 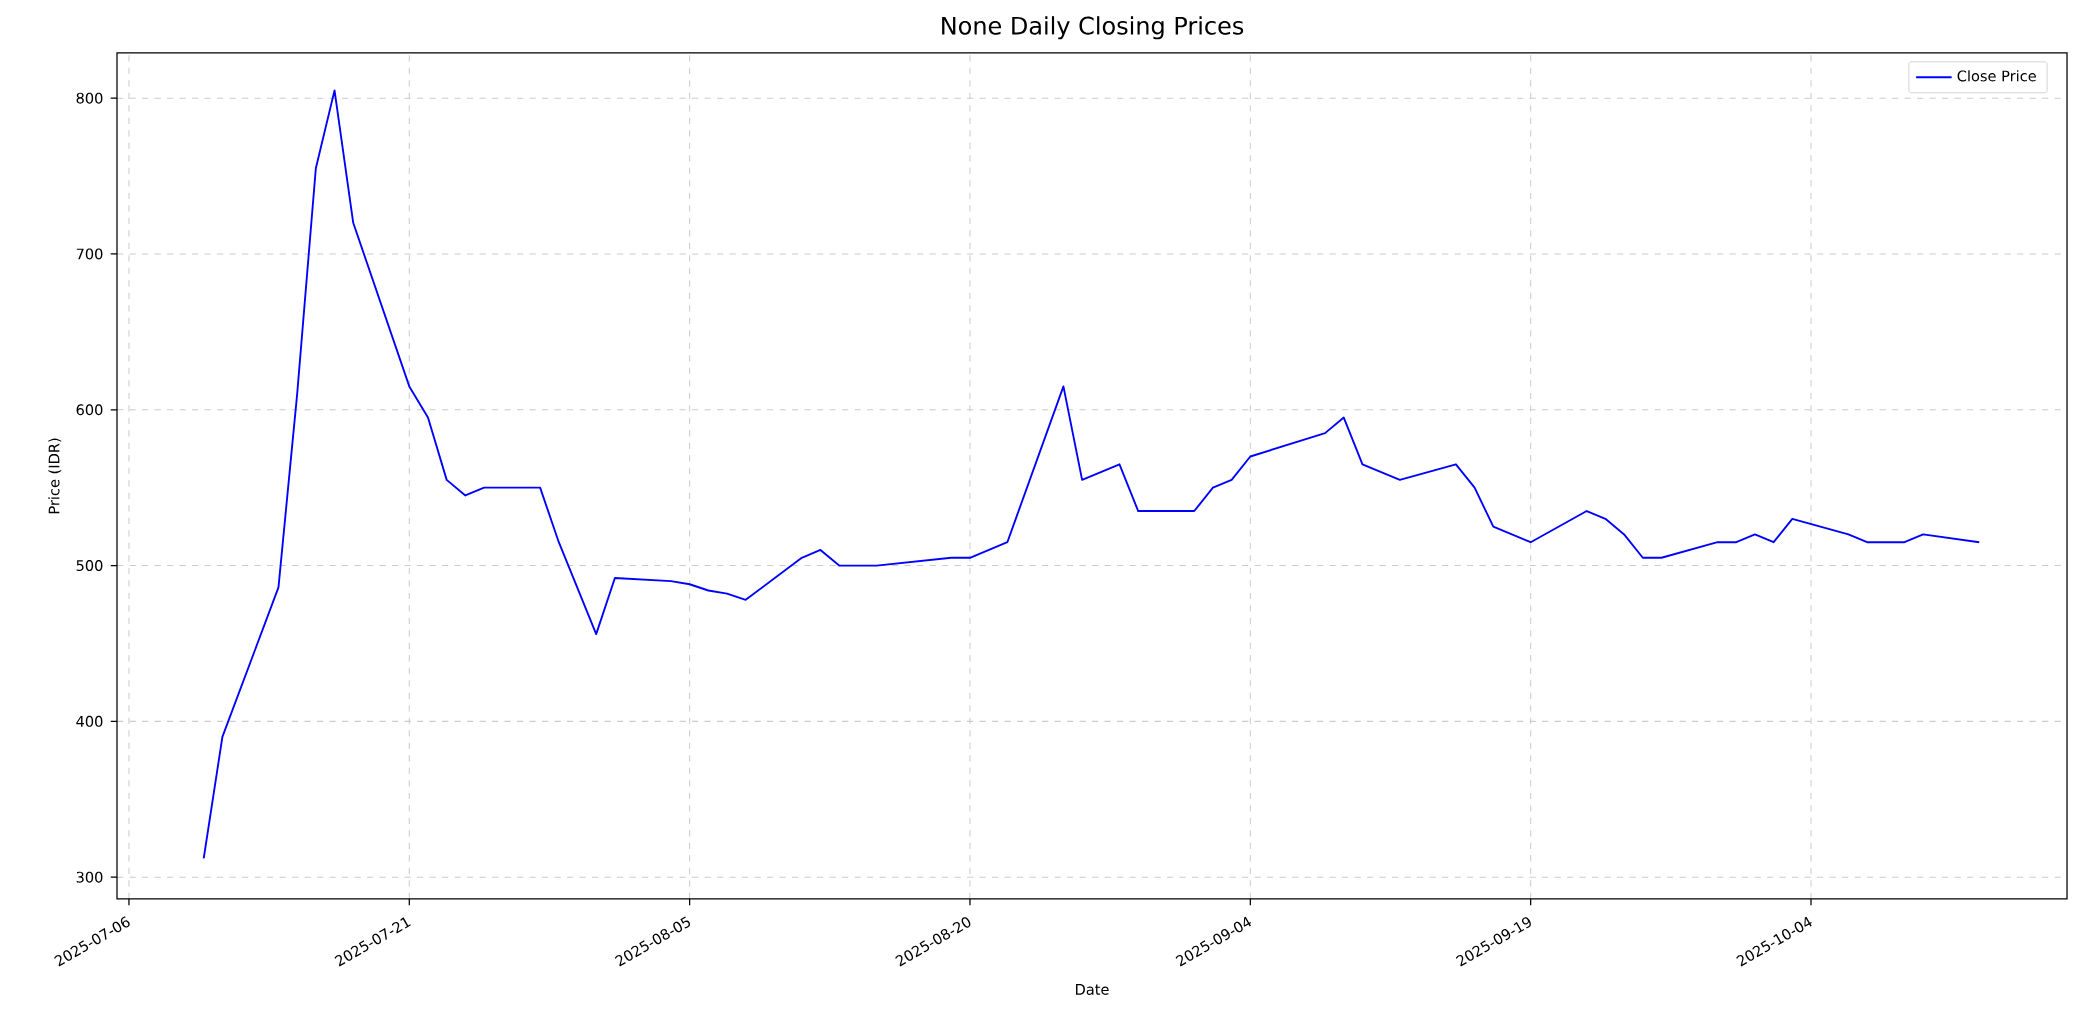 I want to click on y-tick-label: 400, so click(x=89, y=721).